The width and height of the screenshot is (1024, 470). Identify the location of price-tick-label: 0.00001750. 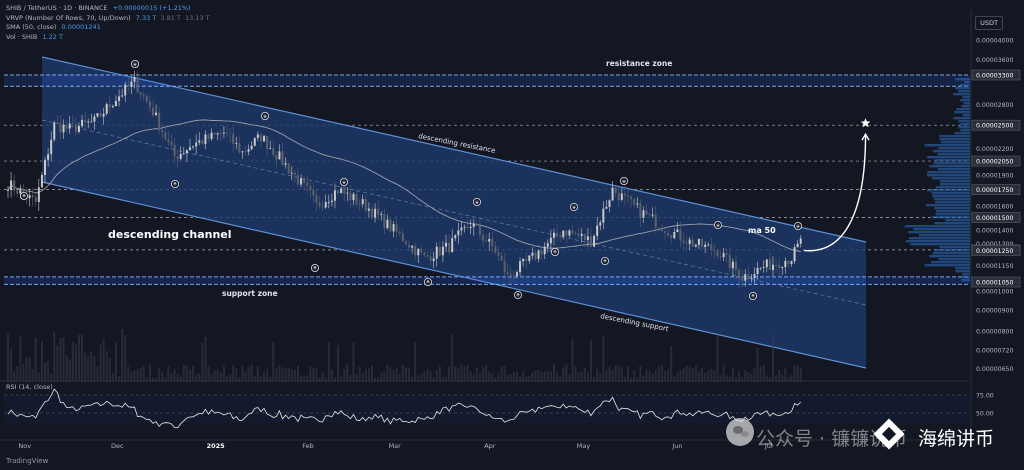
(994, 190).